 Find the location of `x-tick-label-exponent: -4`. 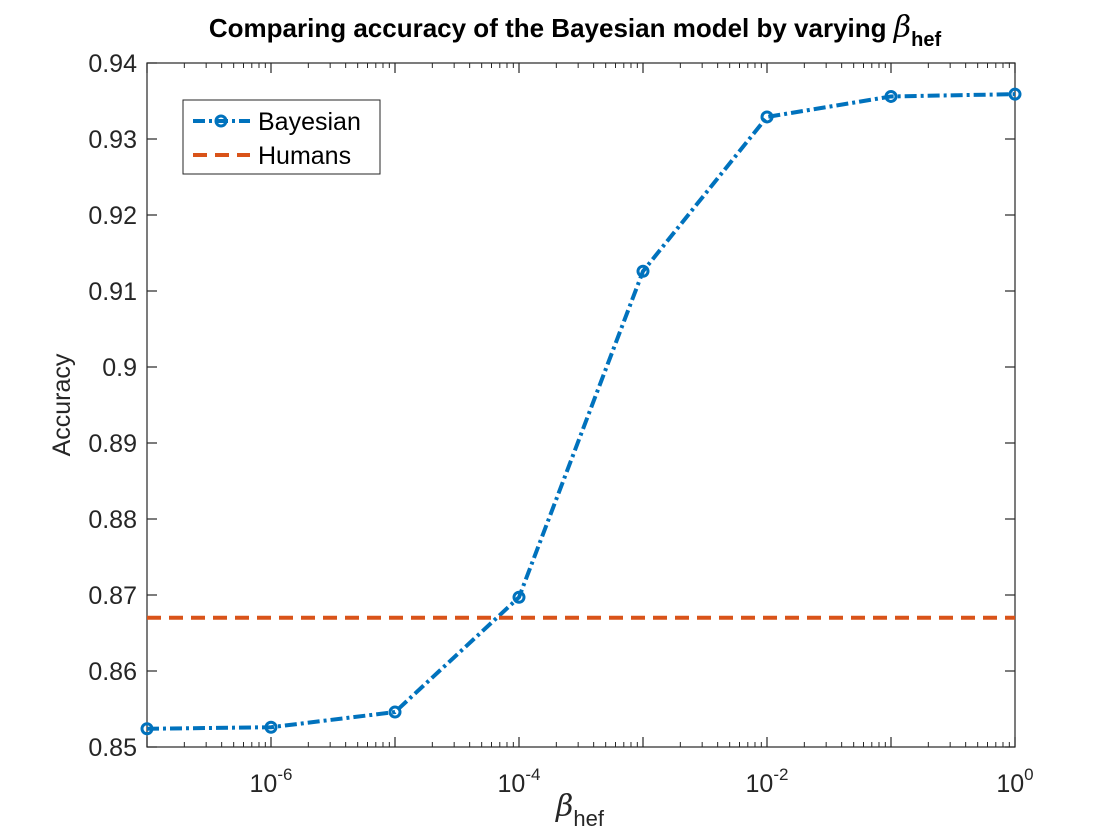

x-tick-label-exponent: -4 is located at coordinates (532, 774).